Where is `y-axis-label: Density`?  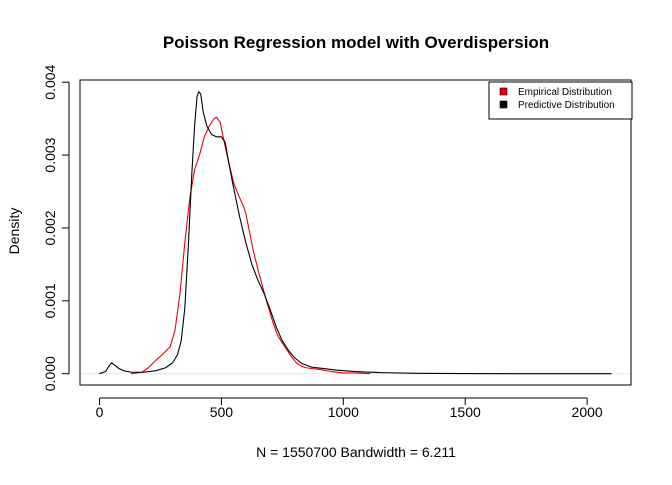
y-axis-label: Density is located at coordinates (14, 231).